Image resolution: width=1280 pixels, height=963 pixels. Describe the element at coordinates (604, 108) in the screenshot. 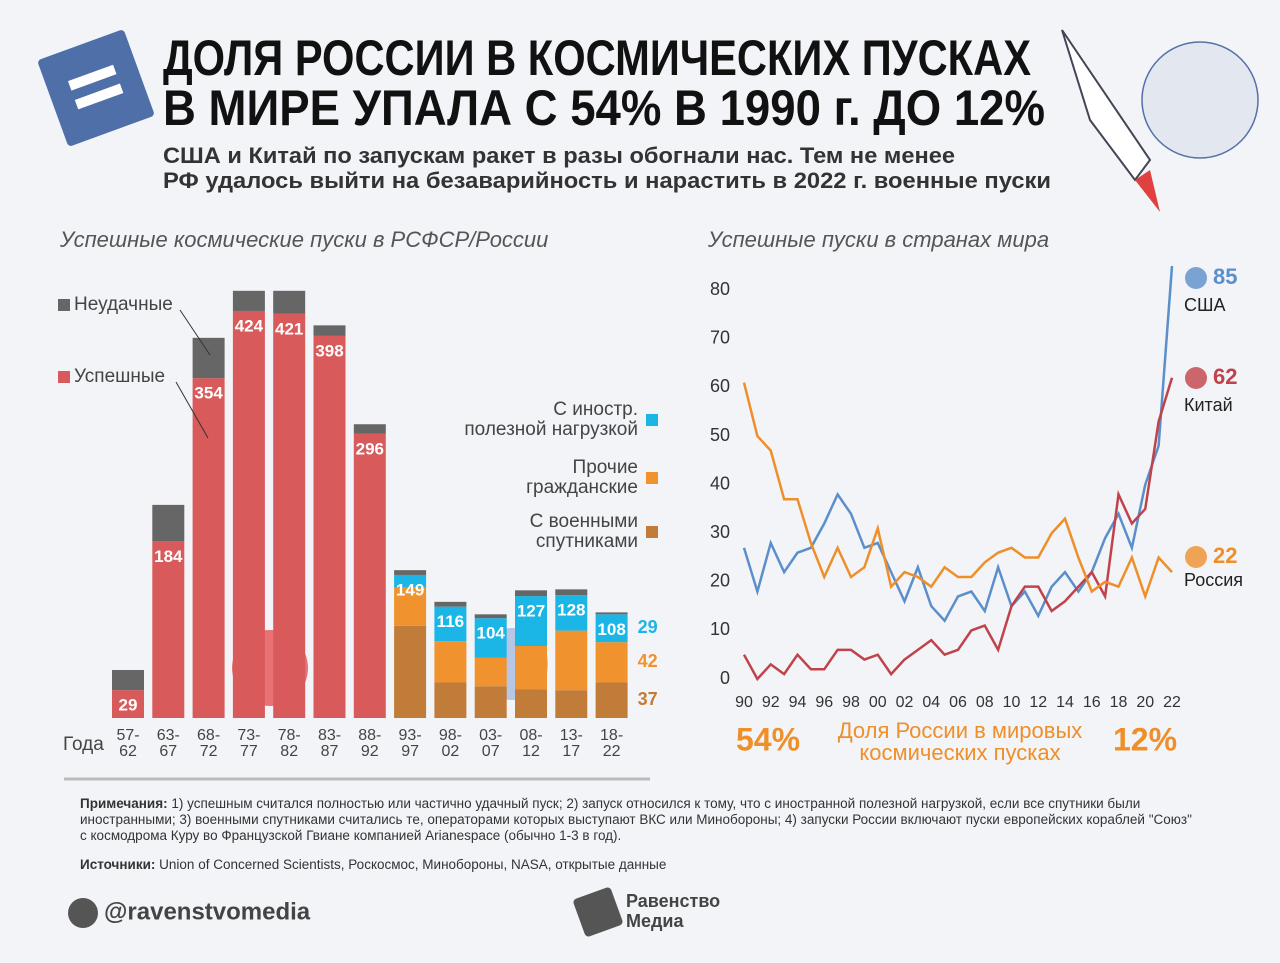

I see `title-line: В МИРЕ УПАЛА С 54% В 1990 г. ДО 12%` at that location.